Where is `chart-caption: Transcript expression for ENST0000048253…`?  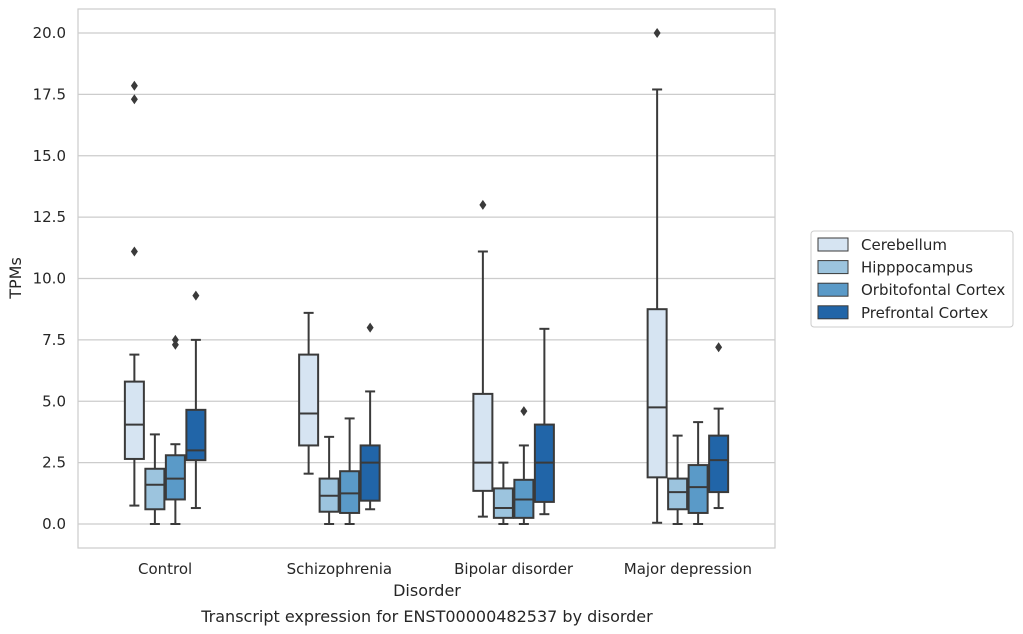 chart-caption: Transcript expression for ENST0000048253… is located at coordinates (426, 616).